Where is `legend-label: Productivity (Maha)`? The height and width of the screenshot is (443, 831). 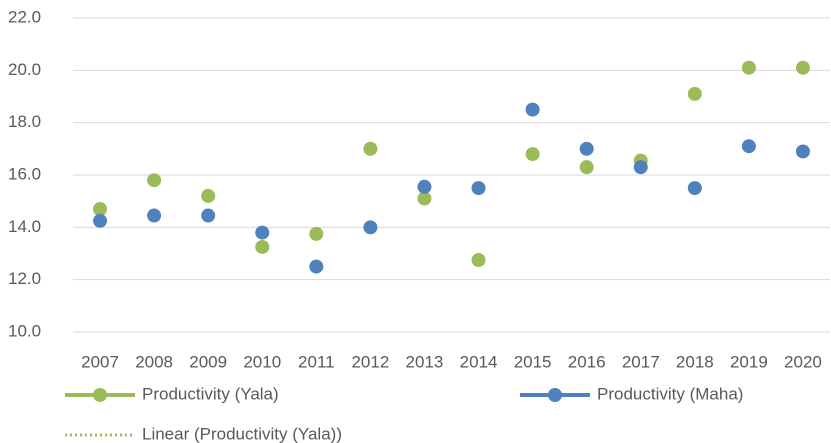 legend-label: Productivity (Maha) is located at coordinates (670, 393).